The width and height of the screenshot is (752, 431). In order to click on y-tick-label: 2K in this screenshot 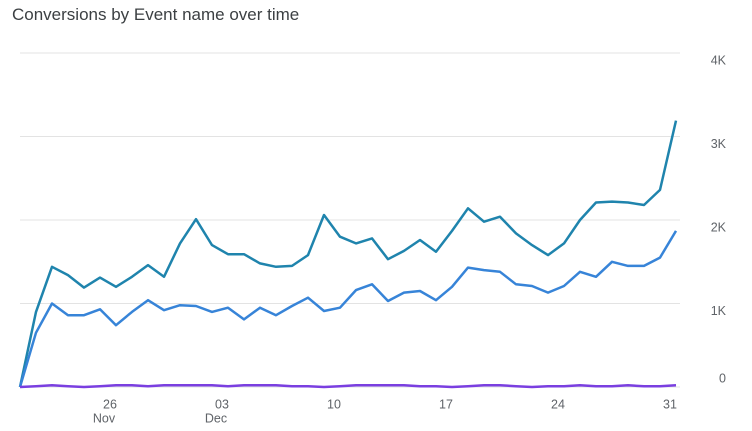, I will do `click(719, 227)`.